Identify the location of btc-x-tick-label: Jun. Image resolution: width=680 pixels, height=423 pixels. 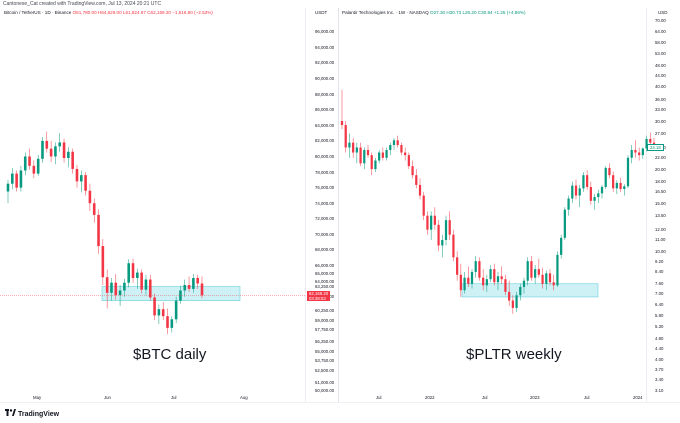
(107, 397).